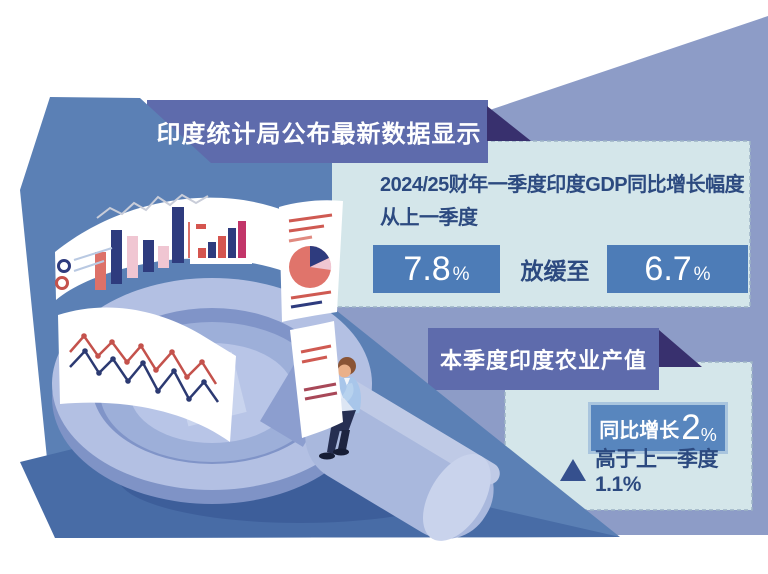  I want to click on gdp-text-line1: 2024/25财年一季度印度GDP同比增长幅度, so click(562, 184).